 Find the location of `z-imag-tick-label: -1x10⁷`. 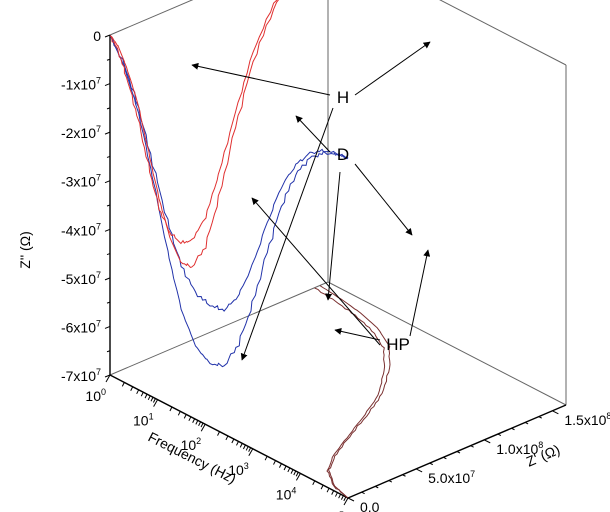

z-imag-tick-label: -1x10⁷ is located at coordinates (81, 84).